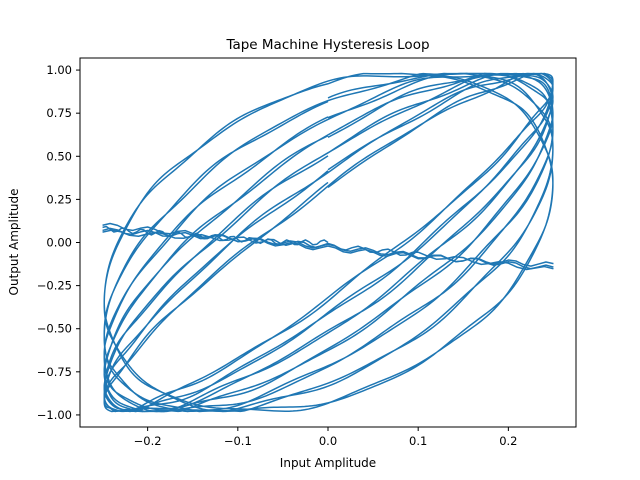 The width and height of the screenshot is (640, 480). What do you see at coordinates (54, 286) in the screenshot?
I see `y-tick-label: −0.25` at bounding box center [54, 286].